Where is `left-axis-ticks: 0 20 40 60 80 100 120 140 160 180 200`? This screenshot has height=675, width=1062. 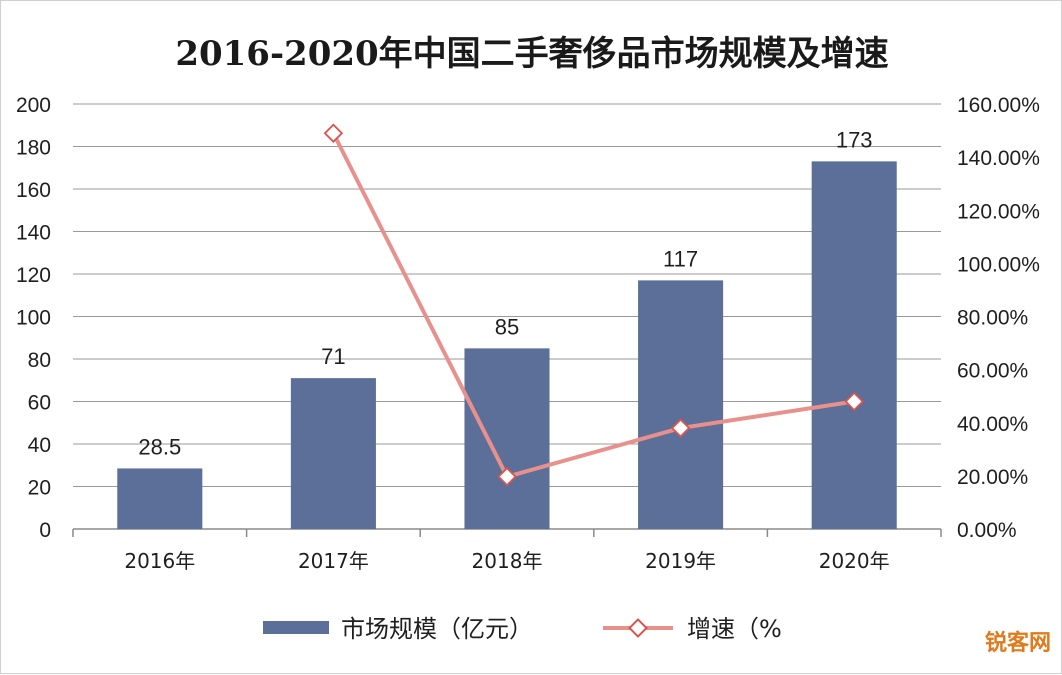 left-axis-ticks: 0 20 40 60 80 100 120 140 160 180 200 is located at coordinates (33, 318).